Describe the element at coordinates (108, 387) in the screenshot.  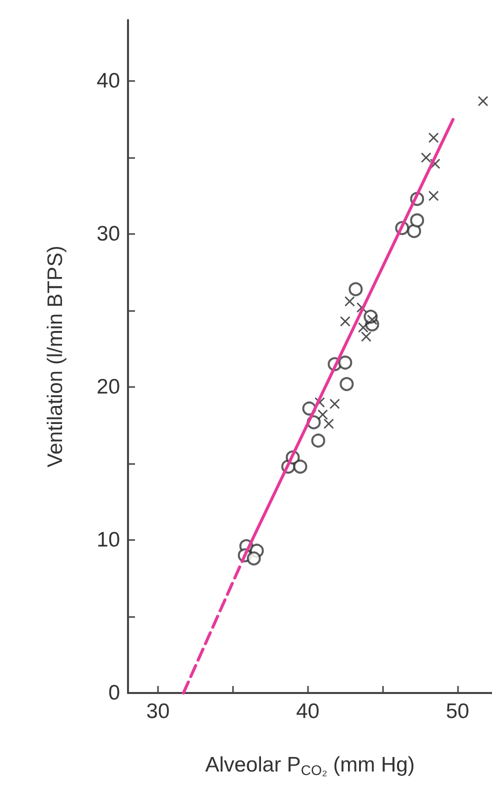
I see `y-tick-label: 20` at that location.